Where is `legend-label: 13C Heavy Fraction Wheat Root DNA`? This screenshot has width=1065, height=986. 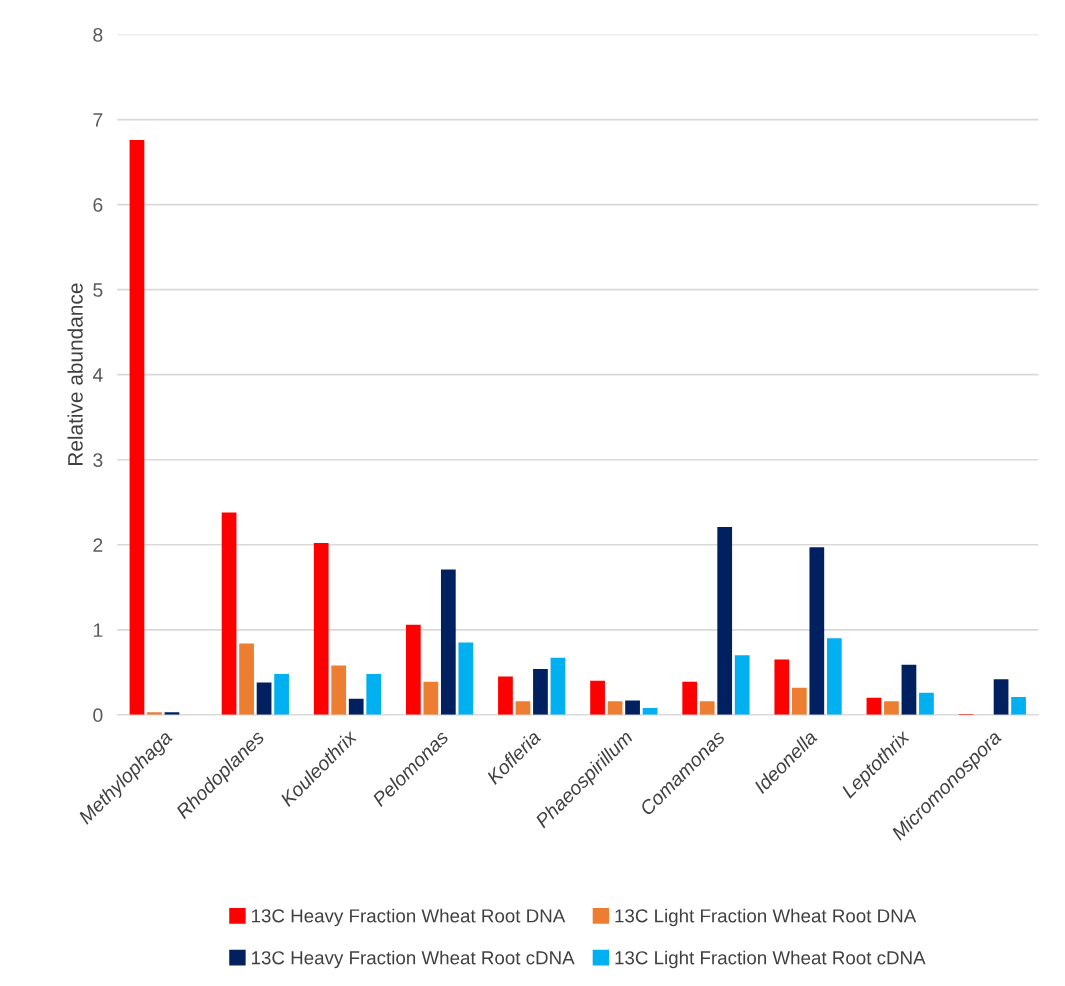 legend-label: 13C Heavy Fraction Wheat Root DNA is located at coordinates (409, 917).